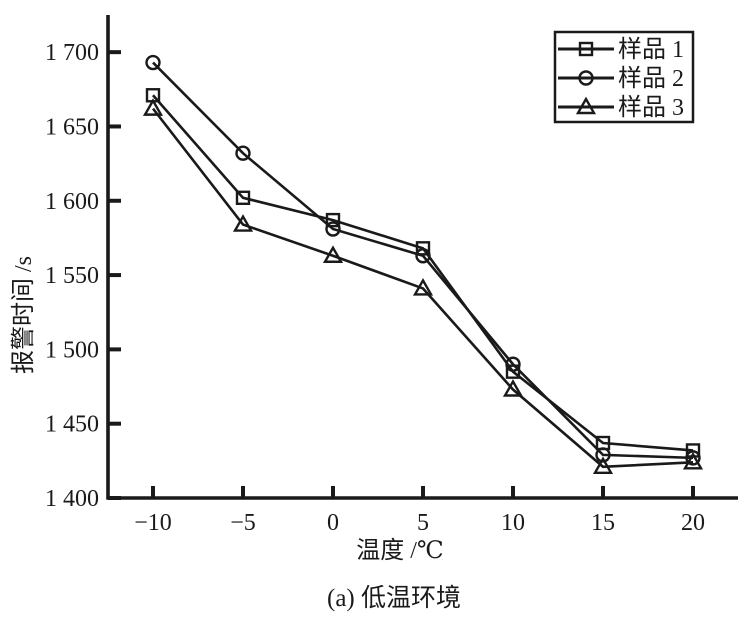 This screenshot has height=634, width=748. I want to click on y-axis-tick-label: 1 450, so click(72, 425).